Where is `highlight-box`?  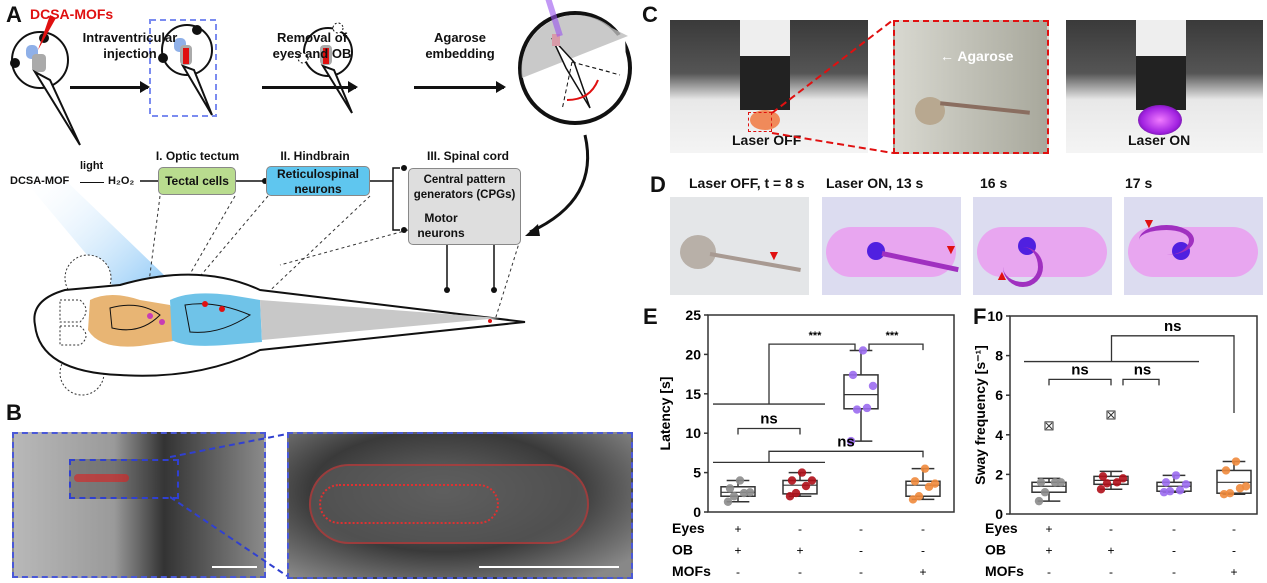 highlight-box is located at coordinates (183, 68).